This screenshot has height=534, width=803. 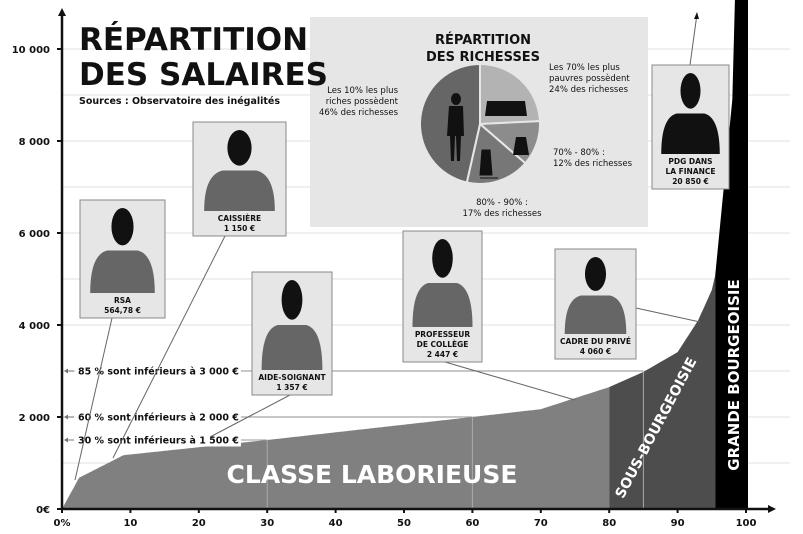 What do you see at coordinates (595, 351) in the screenshot?
I see `card-salary: 4 060 €` at bounding box center [595, 351].